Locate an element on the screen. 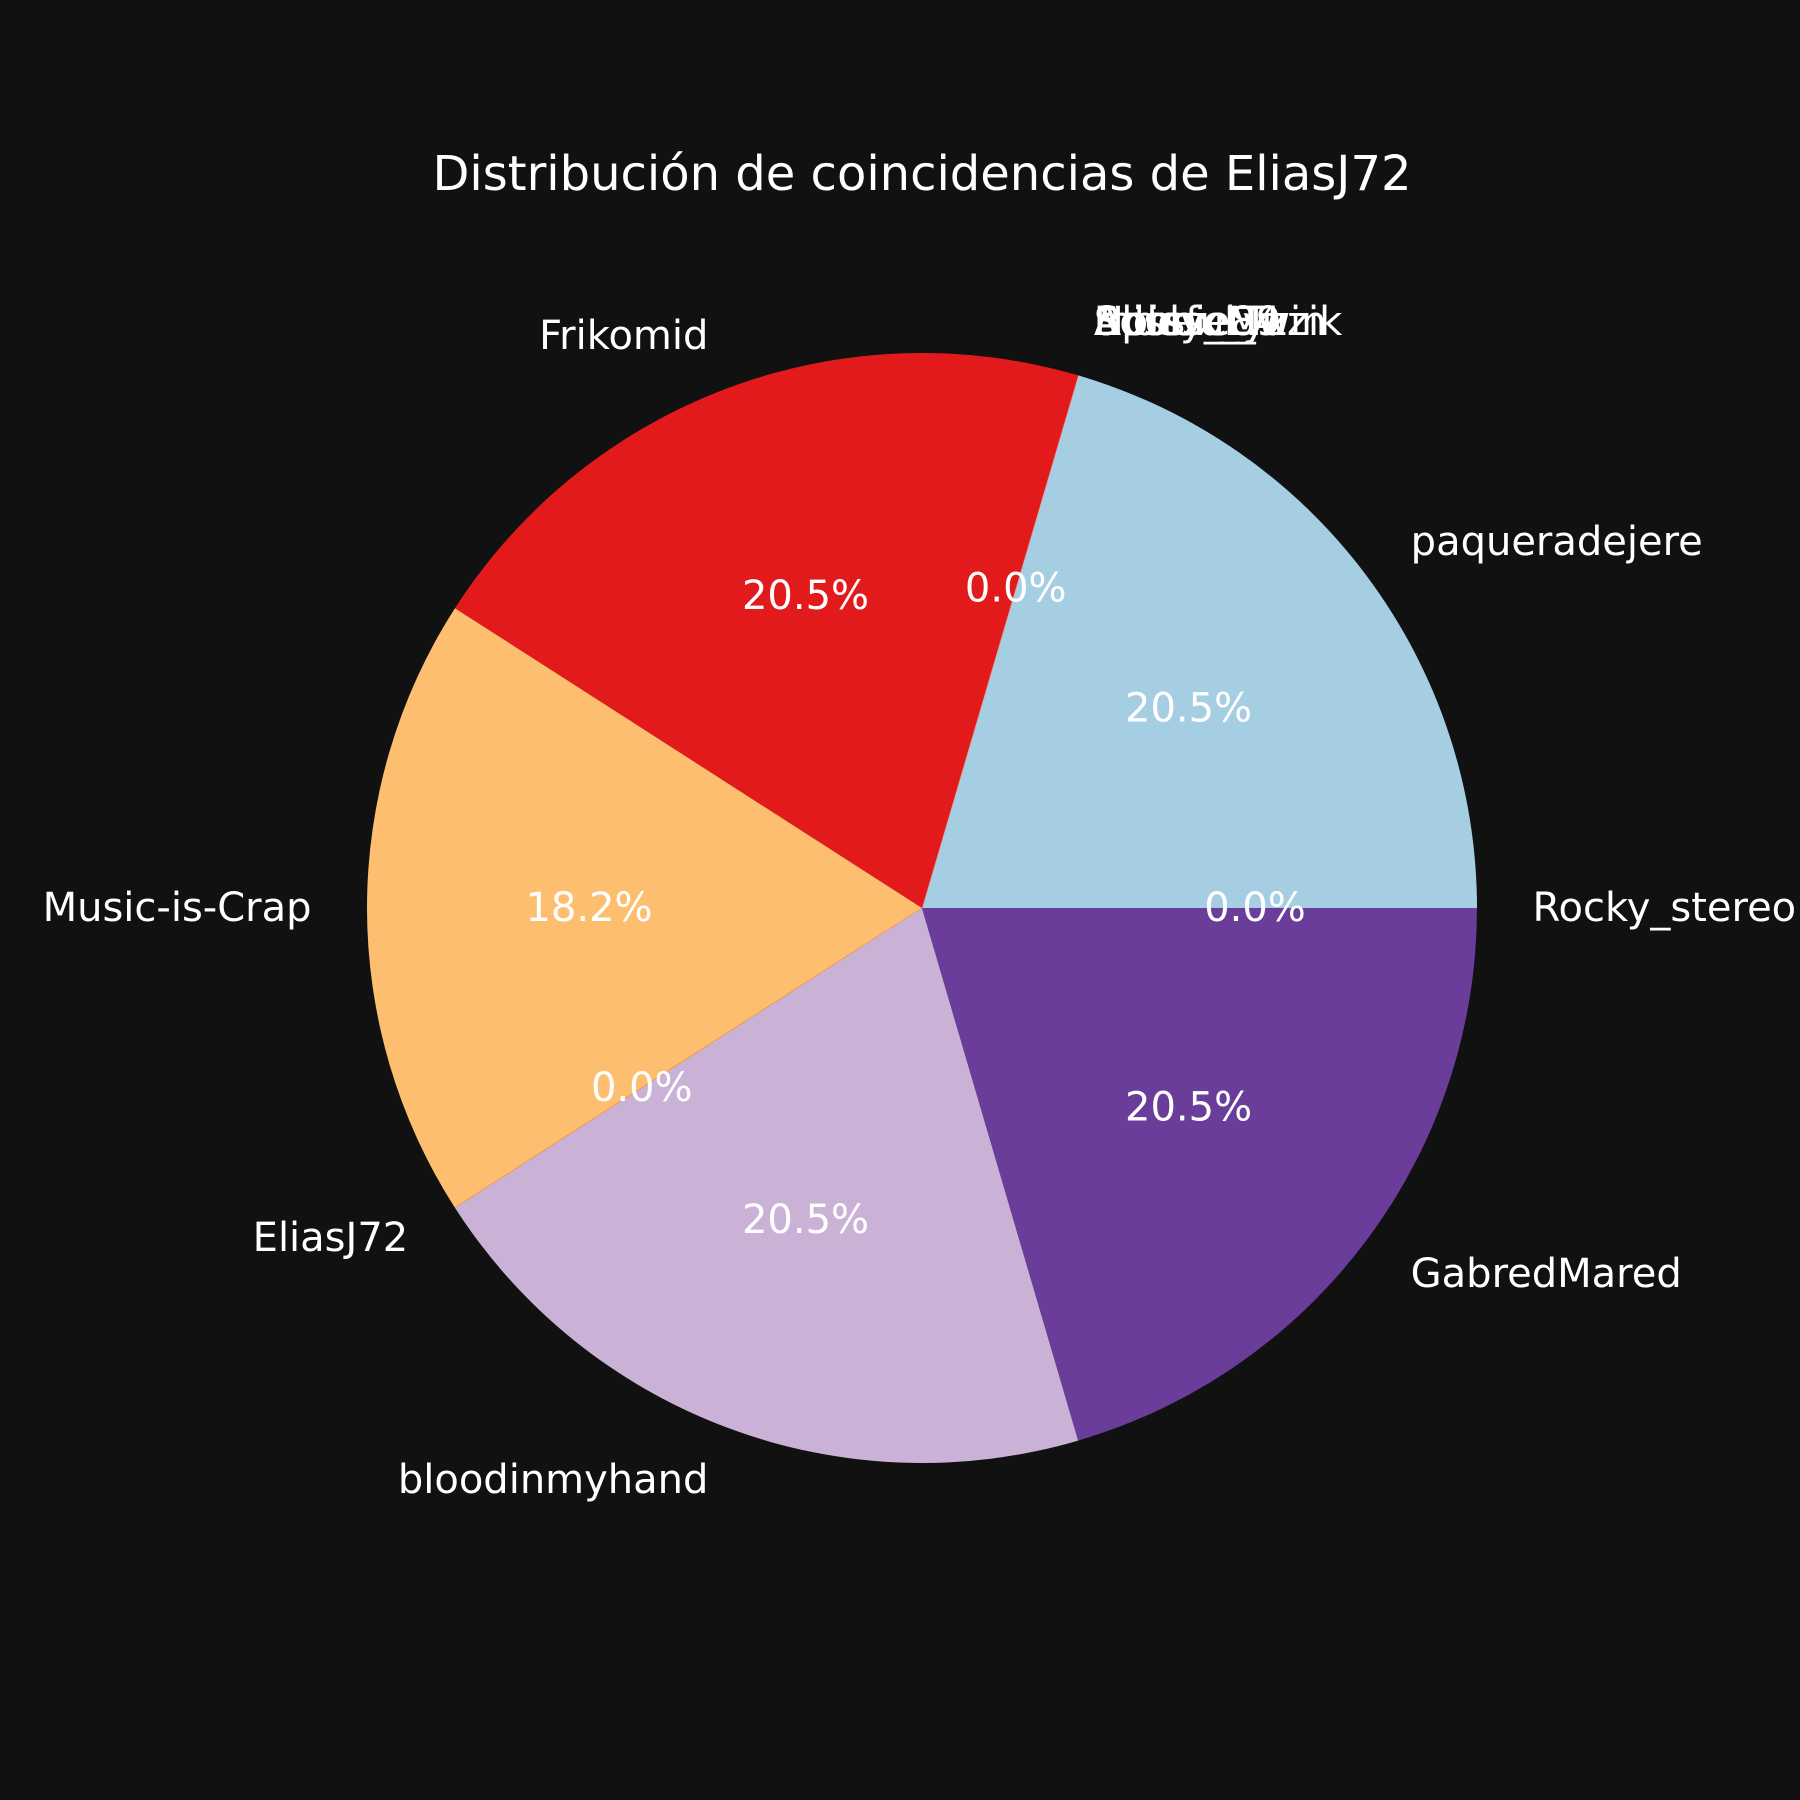  pct-label-eliasj72: 0.0% is located at coordinates (642, 1088).